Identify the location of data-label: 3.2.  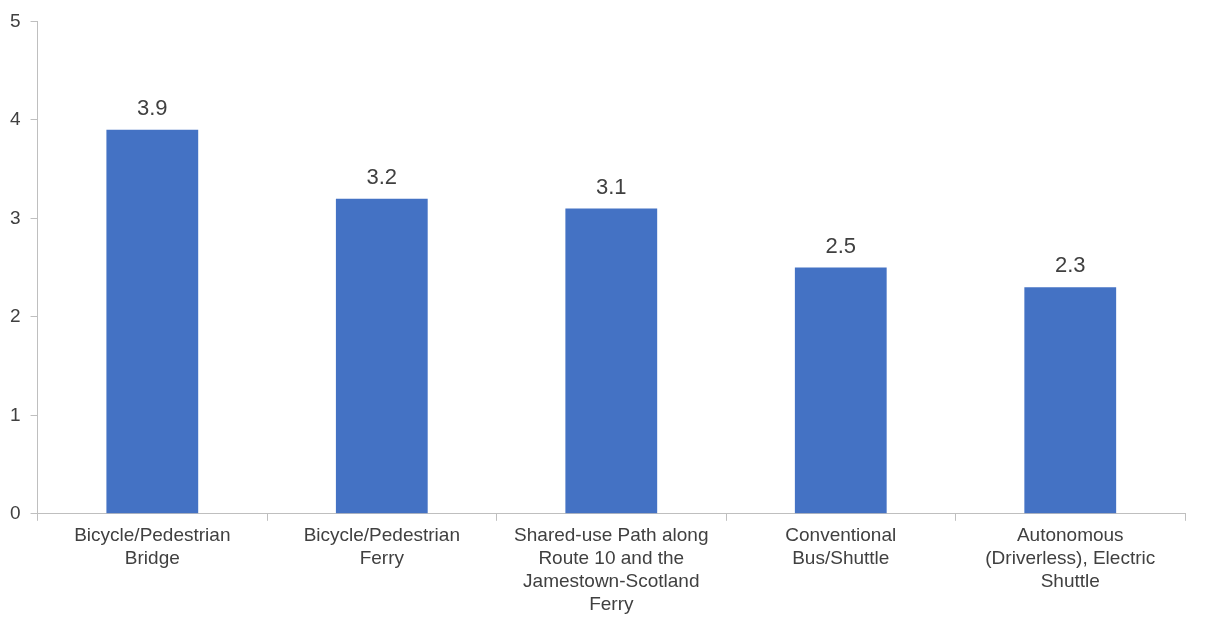
(382, 176).